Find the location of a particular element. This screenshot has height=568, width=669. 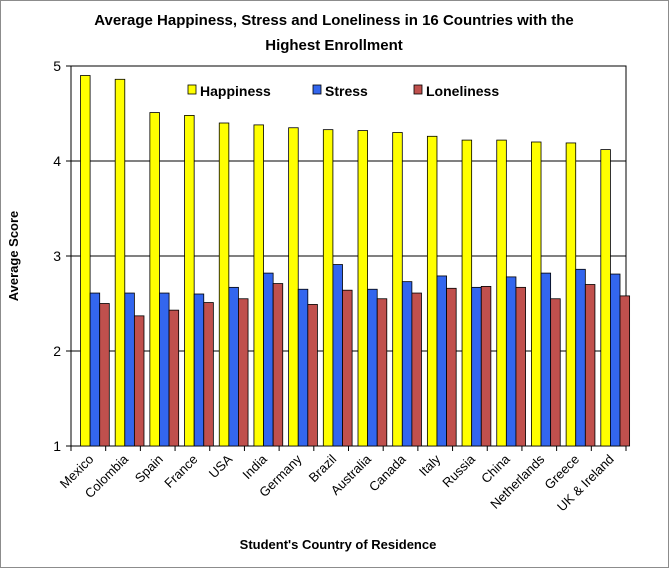

legend-label-happiness: Happiness is located at coordinates (235, 91).